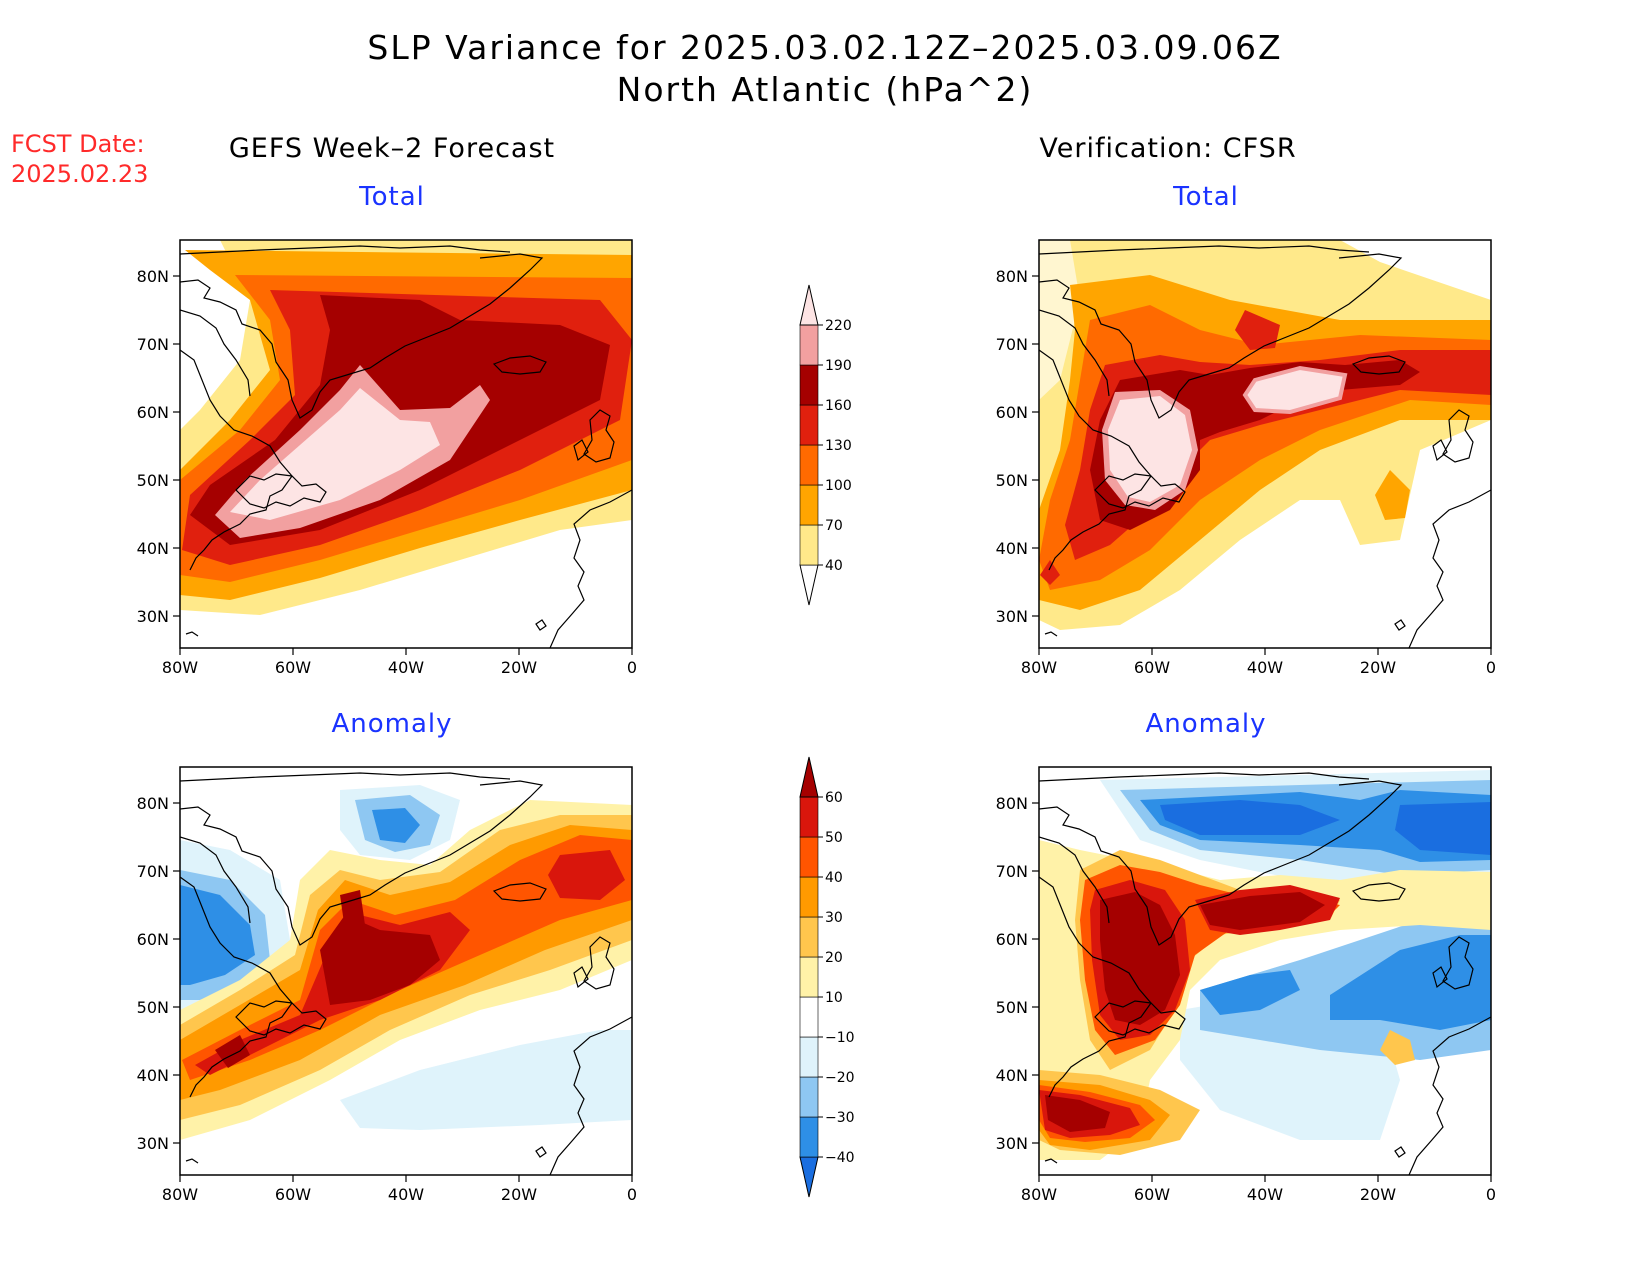  What do you see at coordinates (392, 148) in the screenshot?
I see `forecast-column-heading: GEFS Week–2 Forecast` at bounding box center [392, 148].